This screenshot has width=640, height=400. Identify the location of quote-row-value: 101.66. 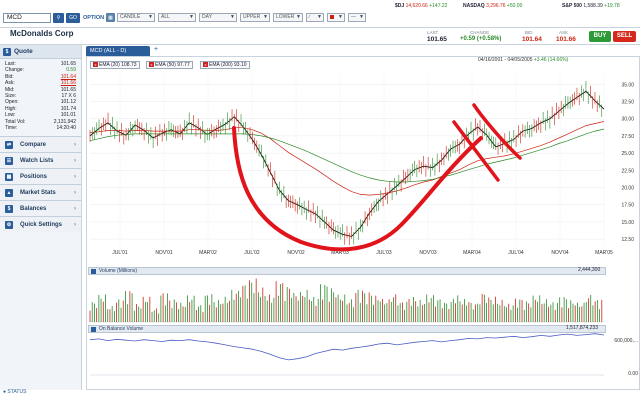
(68, 83).